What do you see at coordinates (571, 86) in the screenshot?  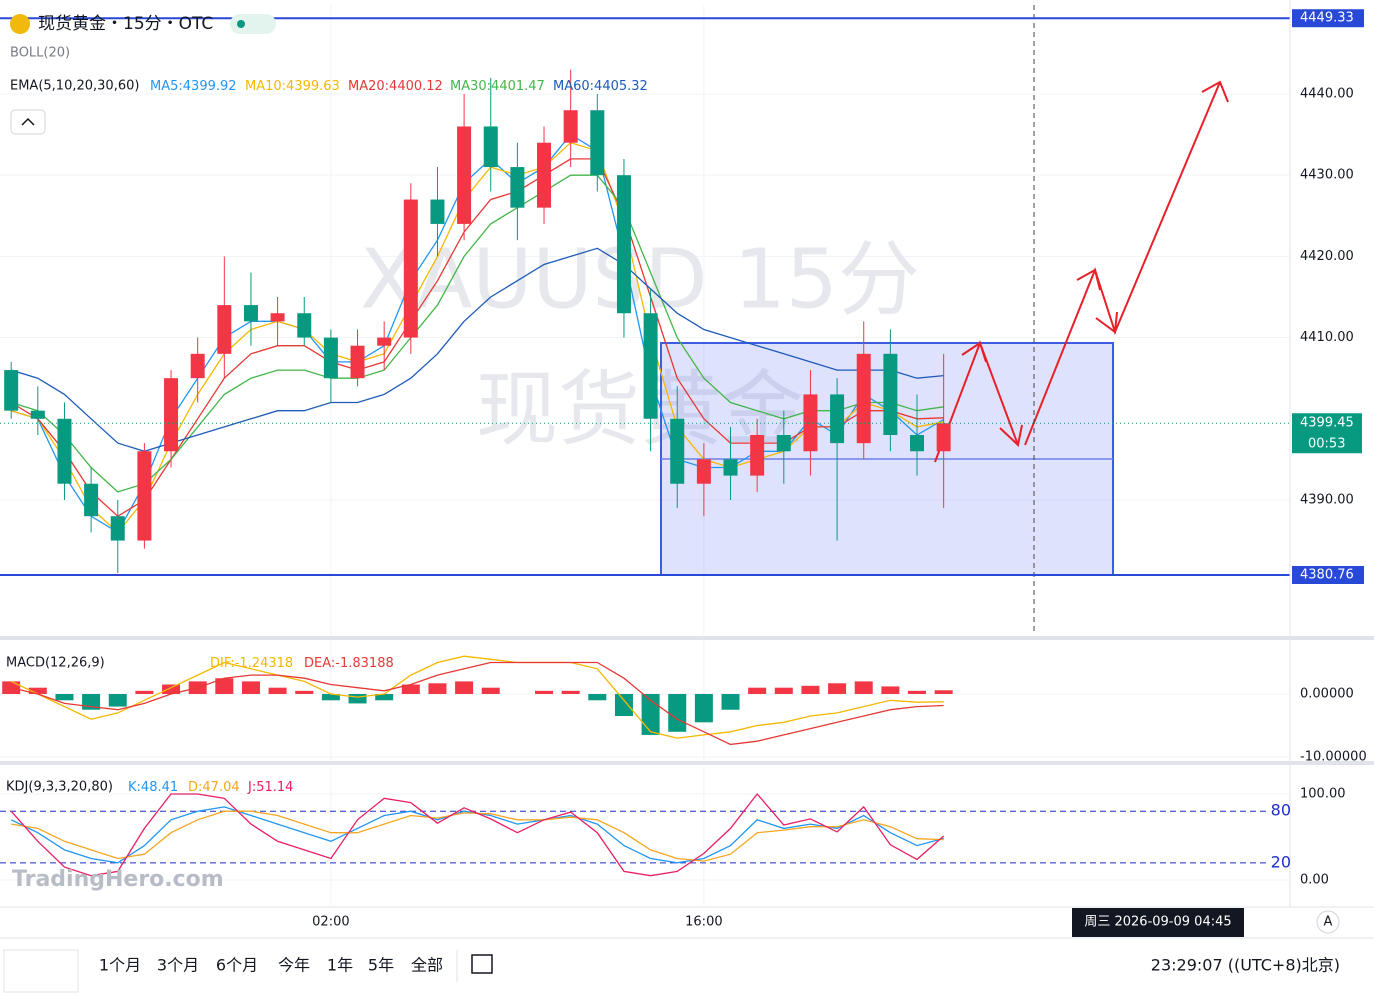 I see `legend-name: MA60` at bounding box center [571, 86].